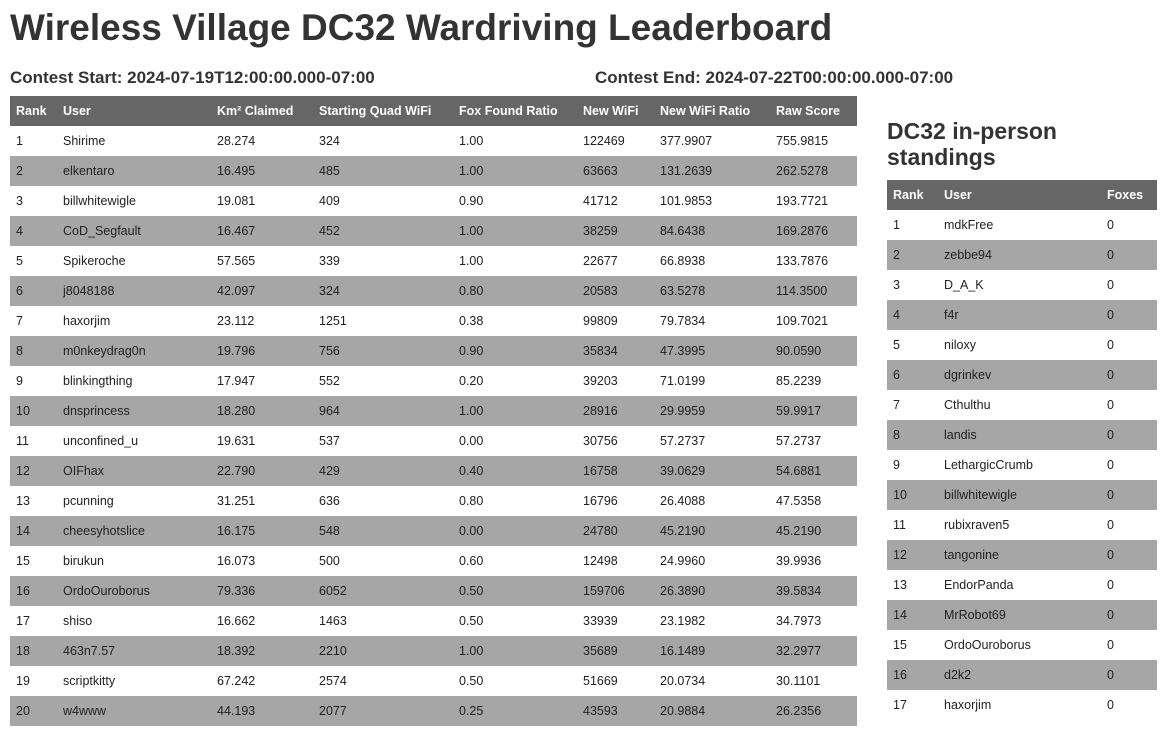 This screenshot has height=735, width=1168. Describe the element at coordinates (1019, 465) in the screenshot. I see `cell-user: LethargicCrumb` at that location.